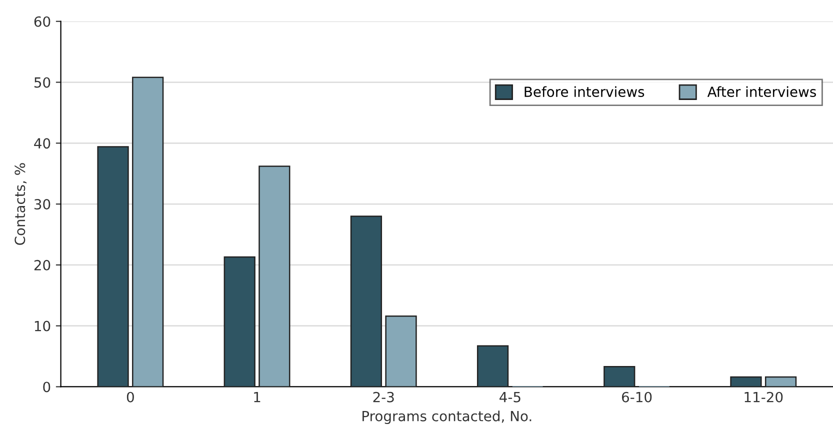  Describe the element at coordinates (763, 397) in the screenshot. I see `x-tick-label: 11-20` at that location.